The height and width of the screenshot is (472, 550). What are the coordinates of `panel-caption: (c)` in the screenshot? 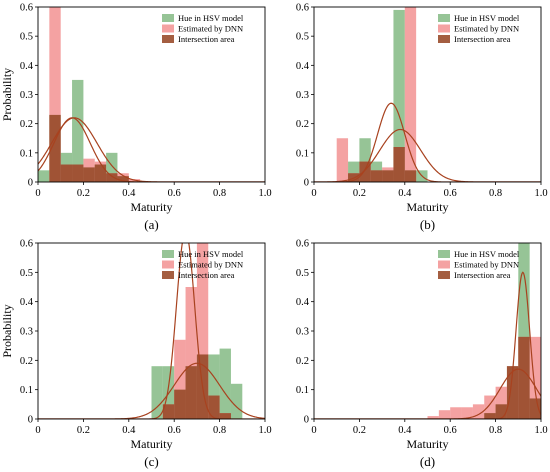 It's located at (151, 461).